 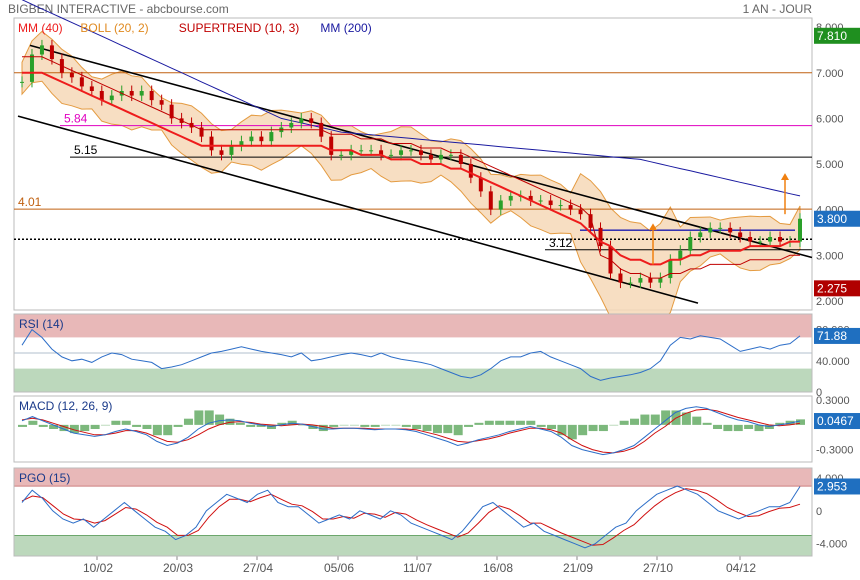 What do you see at coordinates (830, 256) in the screenshot?
I see `price-y-tick: 3.000` at bounding box center [830, 256].